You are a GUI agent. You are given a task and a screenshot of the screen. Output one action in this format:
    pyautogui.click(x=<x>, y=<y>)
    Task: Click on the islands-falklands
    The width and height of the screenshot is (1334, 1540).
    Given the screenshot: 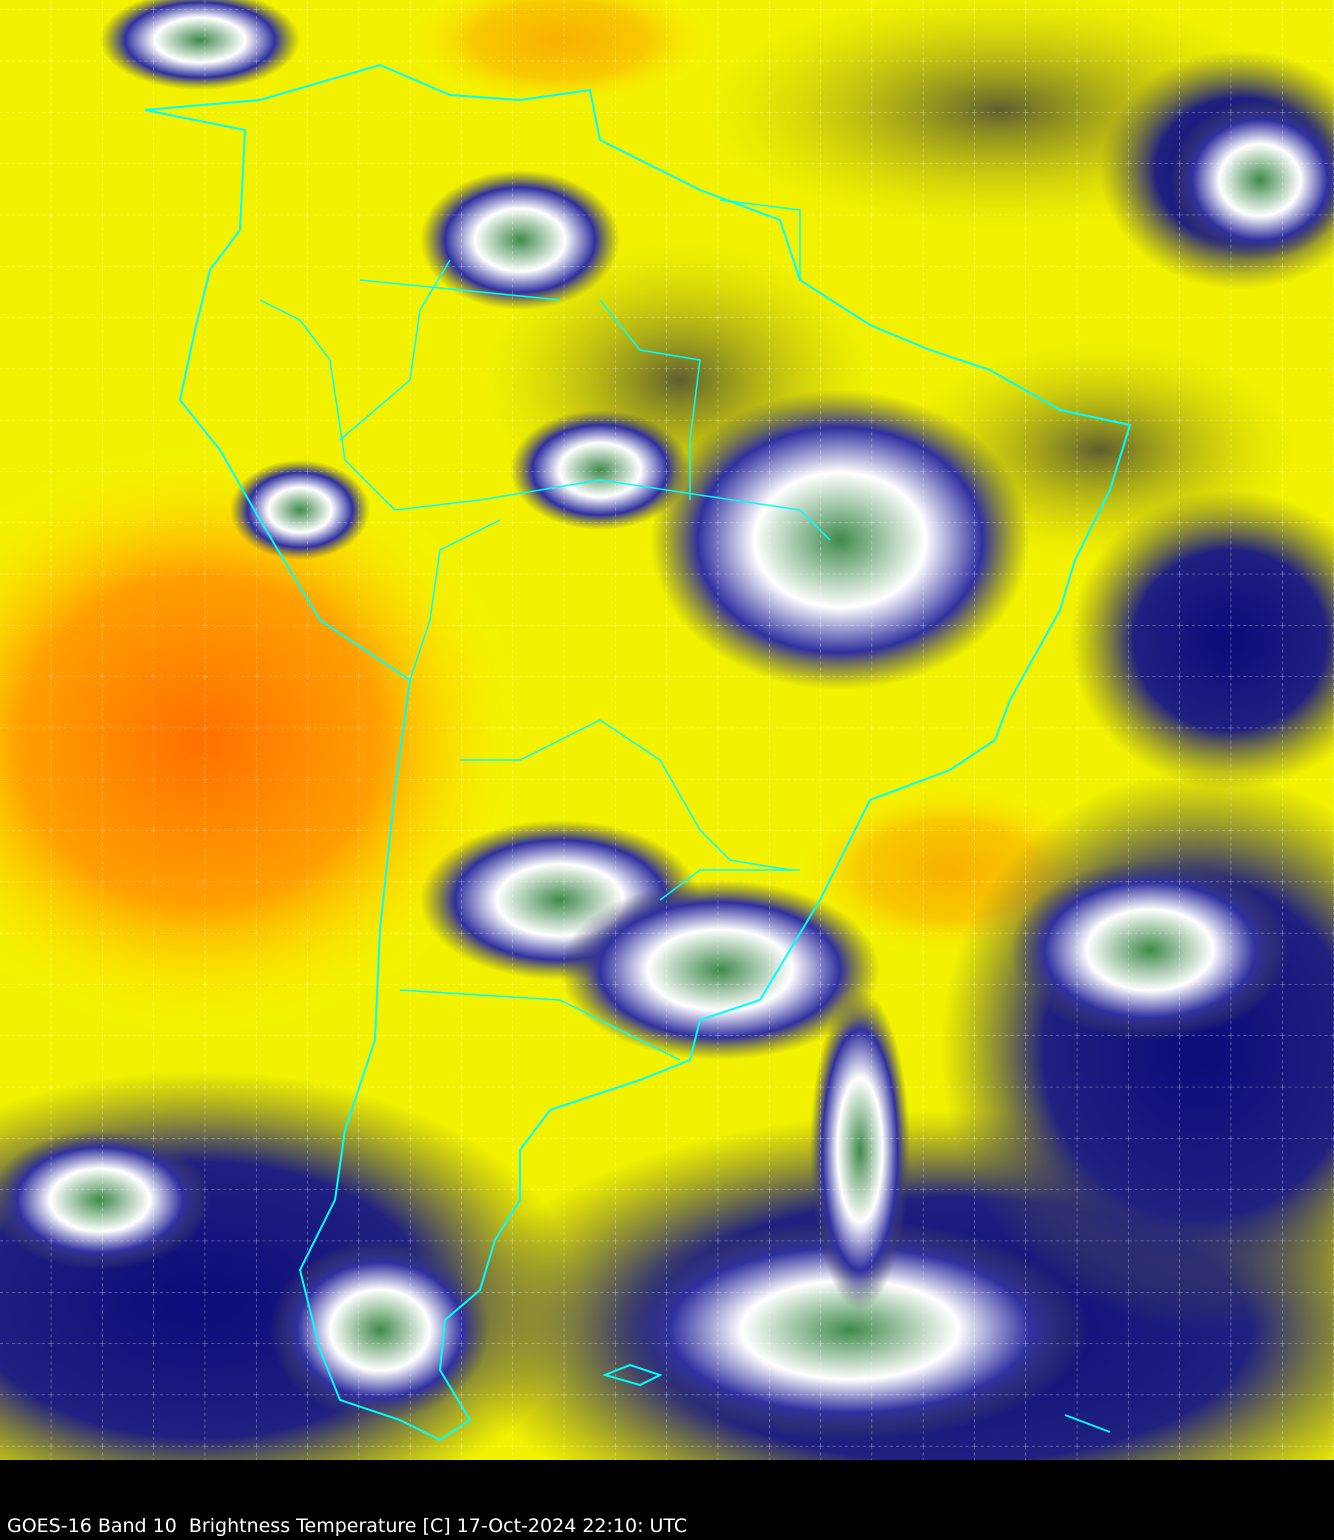 What is the action you would take?
    pyautogui.click(x=856, y=1398)
    